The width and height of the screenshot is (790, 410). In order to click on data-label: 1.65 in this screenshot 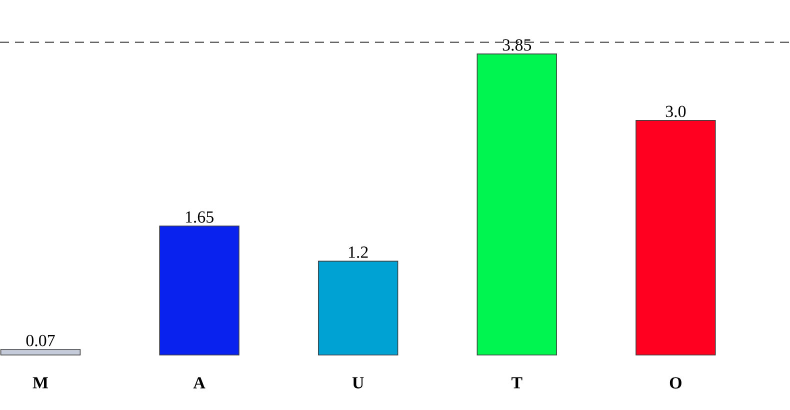, I will do `click(200, 217)`.